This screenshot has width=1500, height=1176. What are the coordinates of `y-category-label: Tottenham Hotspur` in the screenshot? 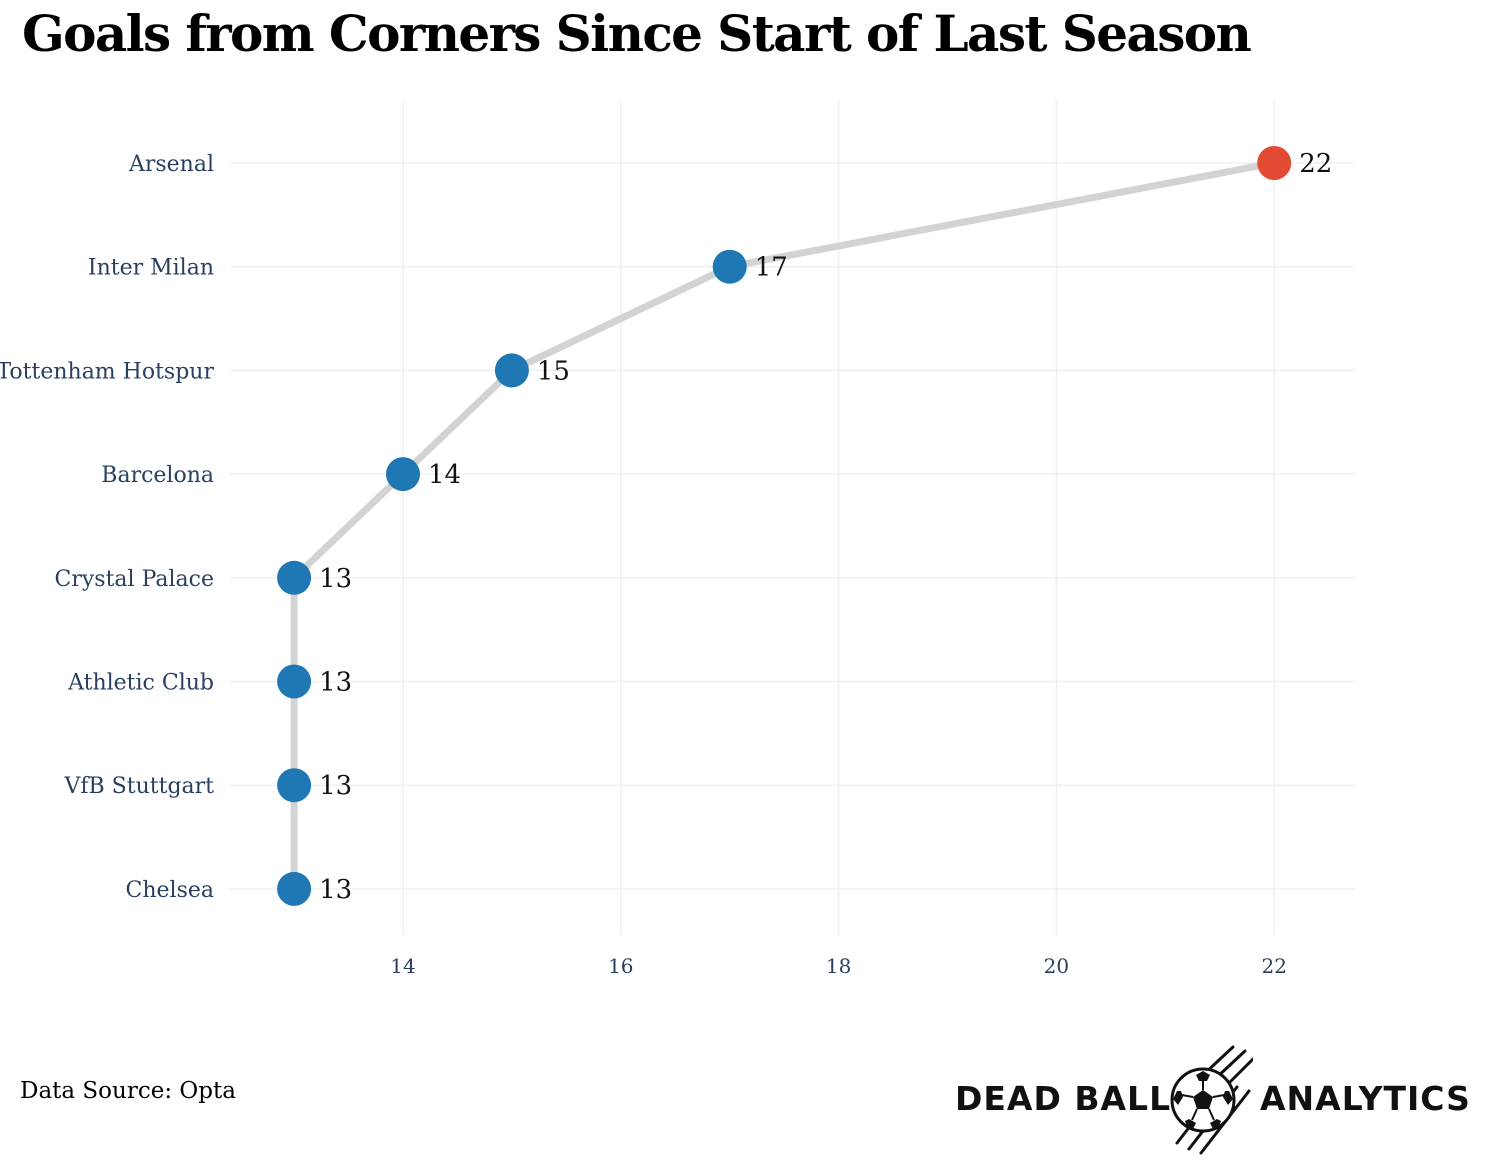 It's located at (107, 371).